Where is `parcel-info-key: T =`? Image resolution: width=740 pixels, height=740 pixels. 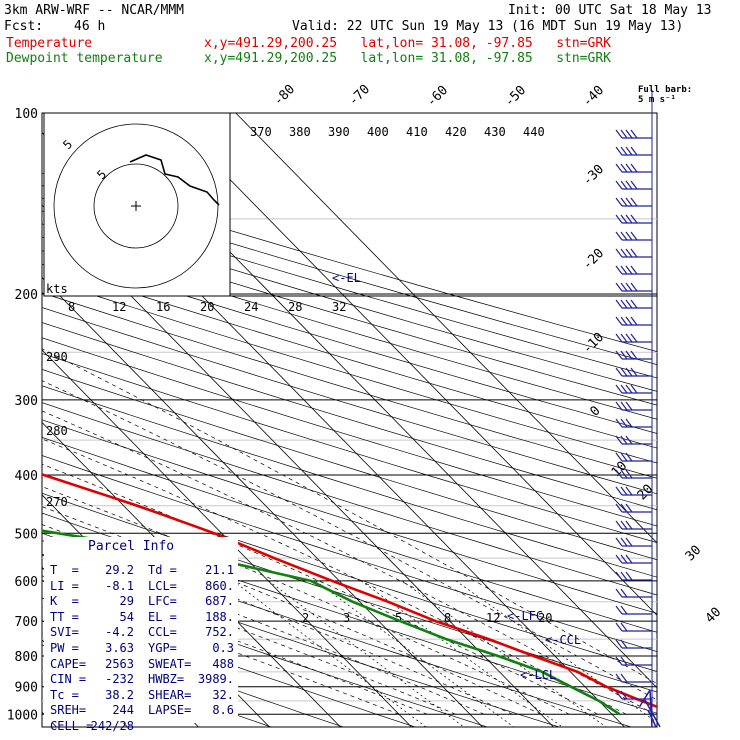
parcel-info-key: T = is located at coordinates (64, 570).